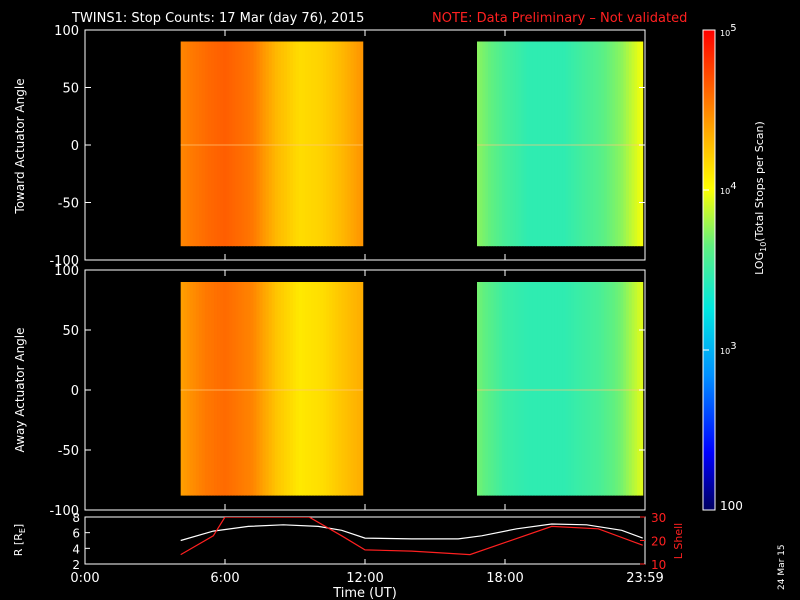  I want to click on orbit-axis-ticks: 2 46 8 10 20 30, so click(369, 541).